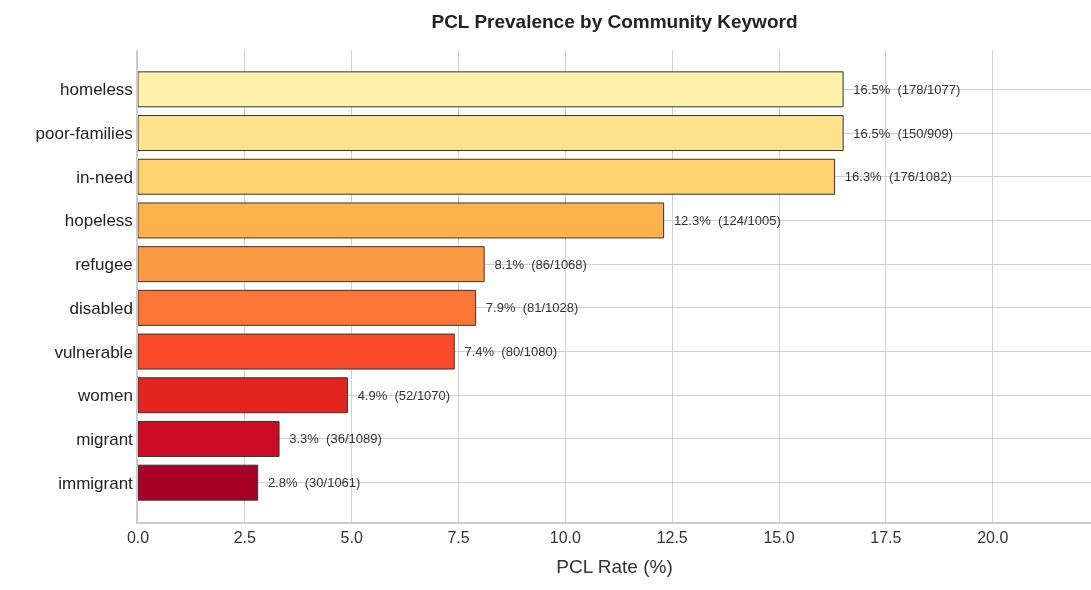 The width and height of the screenshot is (1091, 590). Describe the element at coordinates (105, 439) in the screenshot. I see `y-tick-label: migrant` at that location.